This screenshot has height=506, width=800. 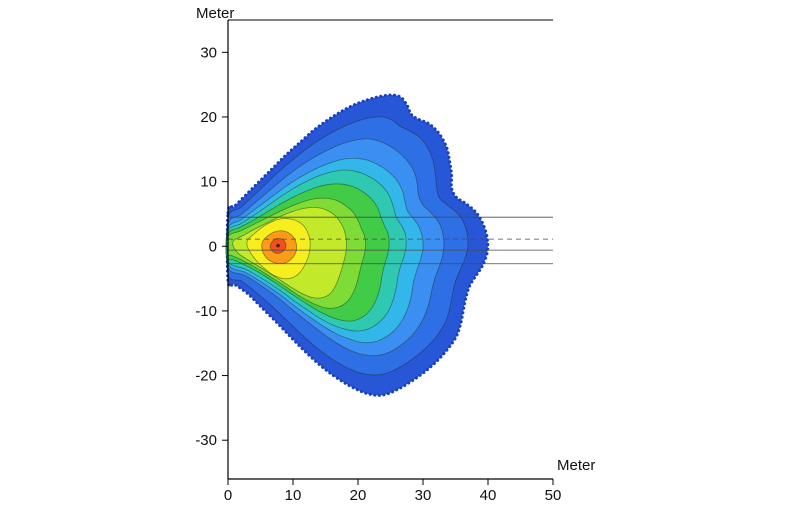 I want to click on y-tick-label: 0, so click(x=213, y=246).